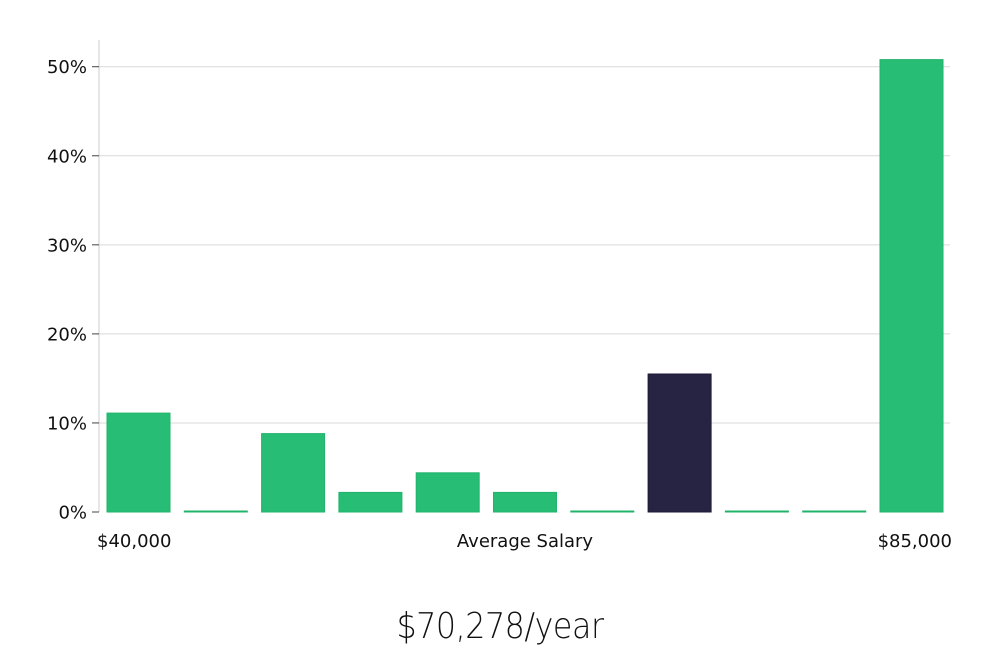 The image size is (1000, 660). What do you see at coordinates (500, 626) in the screenshot?
I see `average-salary-readout: $70,278/year` at bounding box center [500, 626].